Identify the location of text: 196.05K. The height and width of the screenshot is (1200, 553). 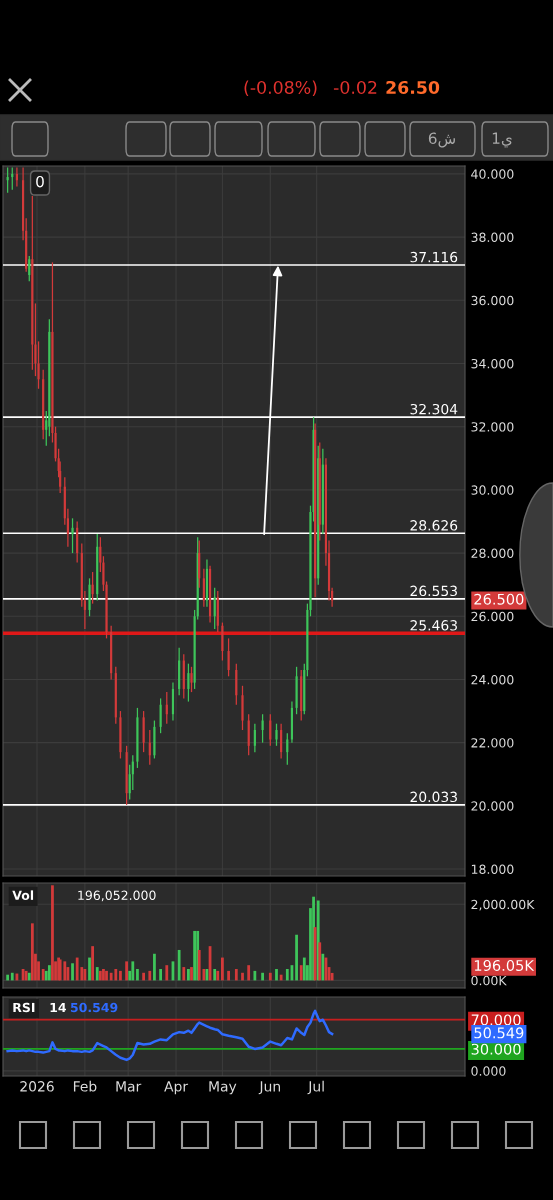
(504, 965).